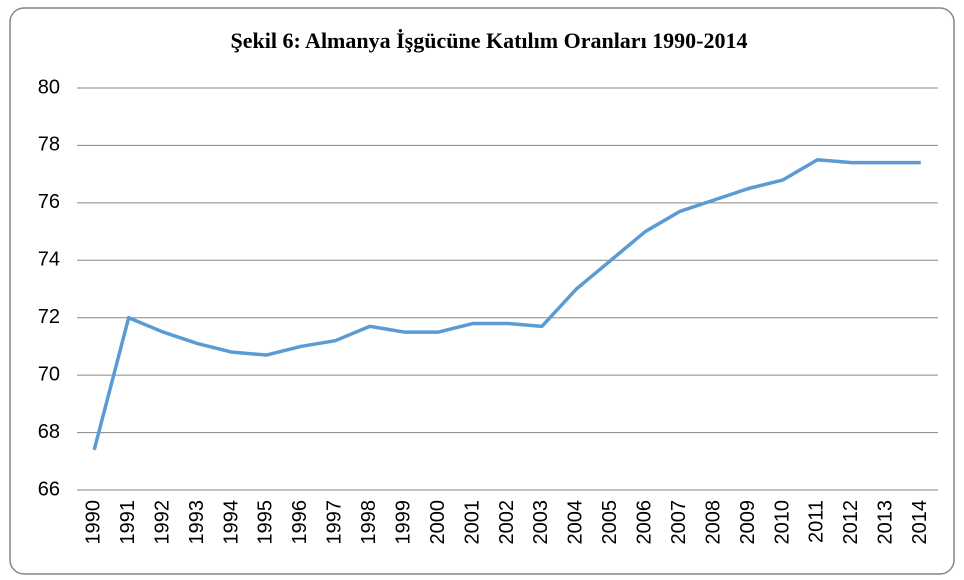  What do you see at coordinates (94, 522) in the screenshot?
I see `x-tick-label: 1990` at bounding box center [94, 522].